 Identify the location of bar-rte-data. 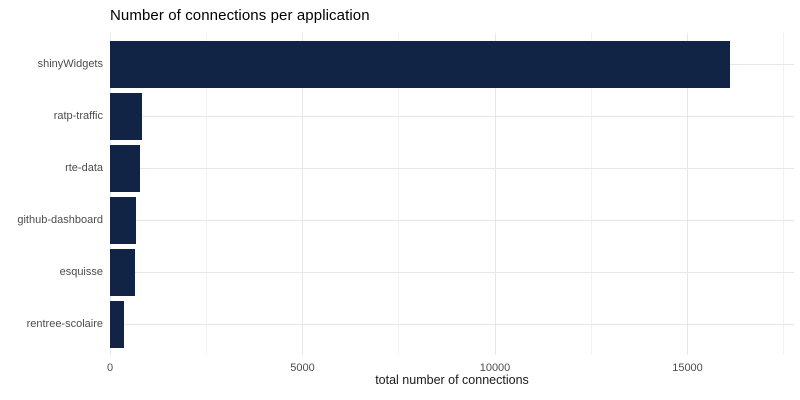
(125, 168).